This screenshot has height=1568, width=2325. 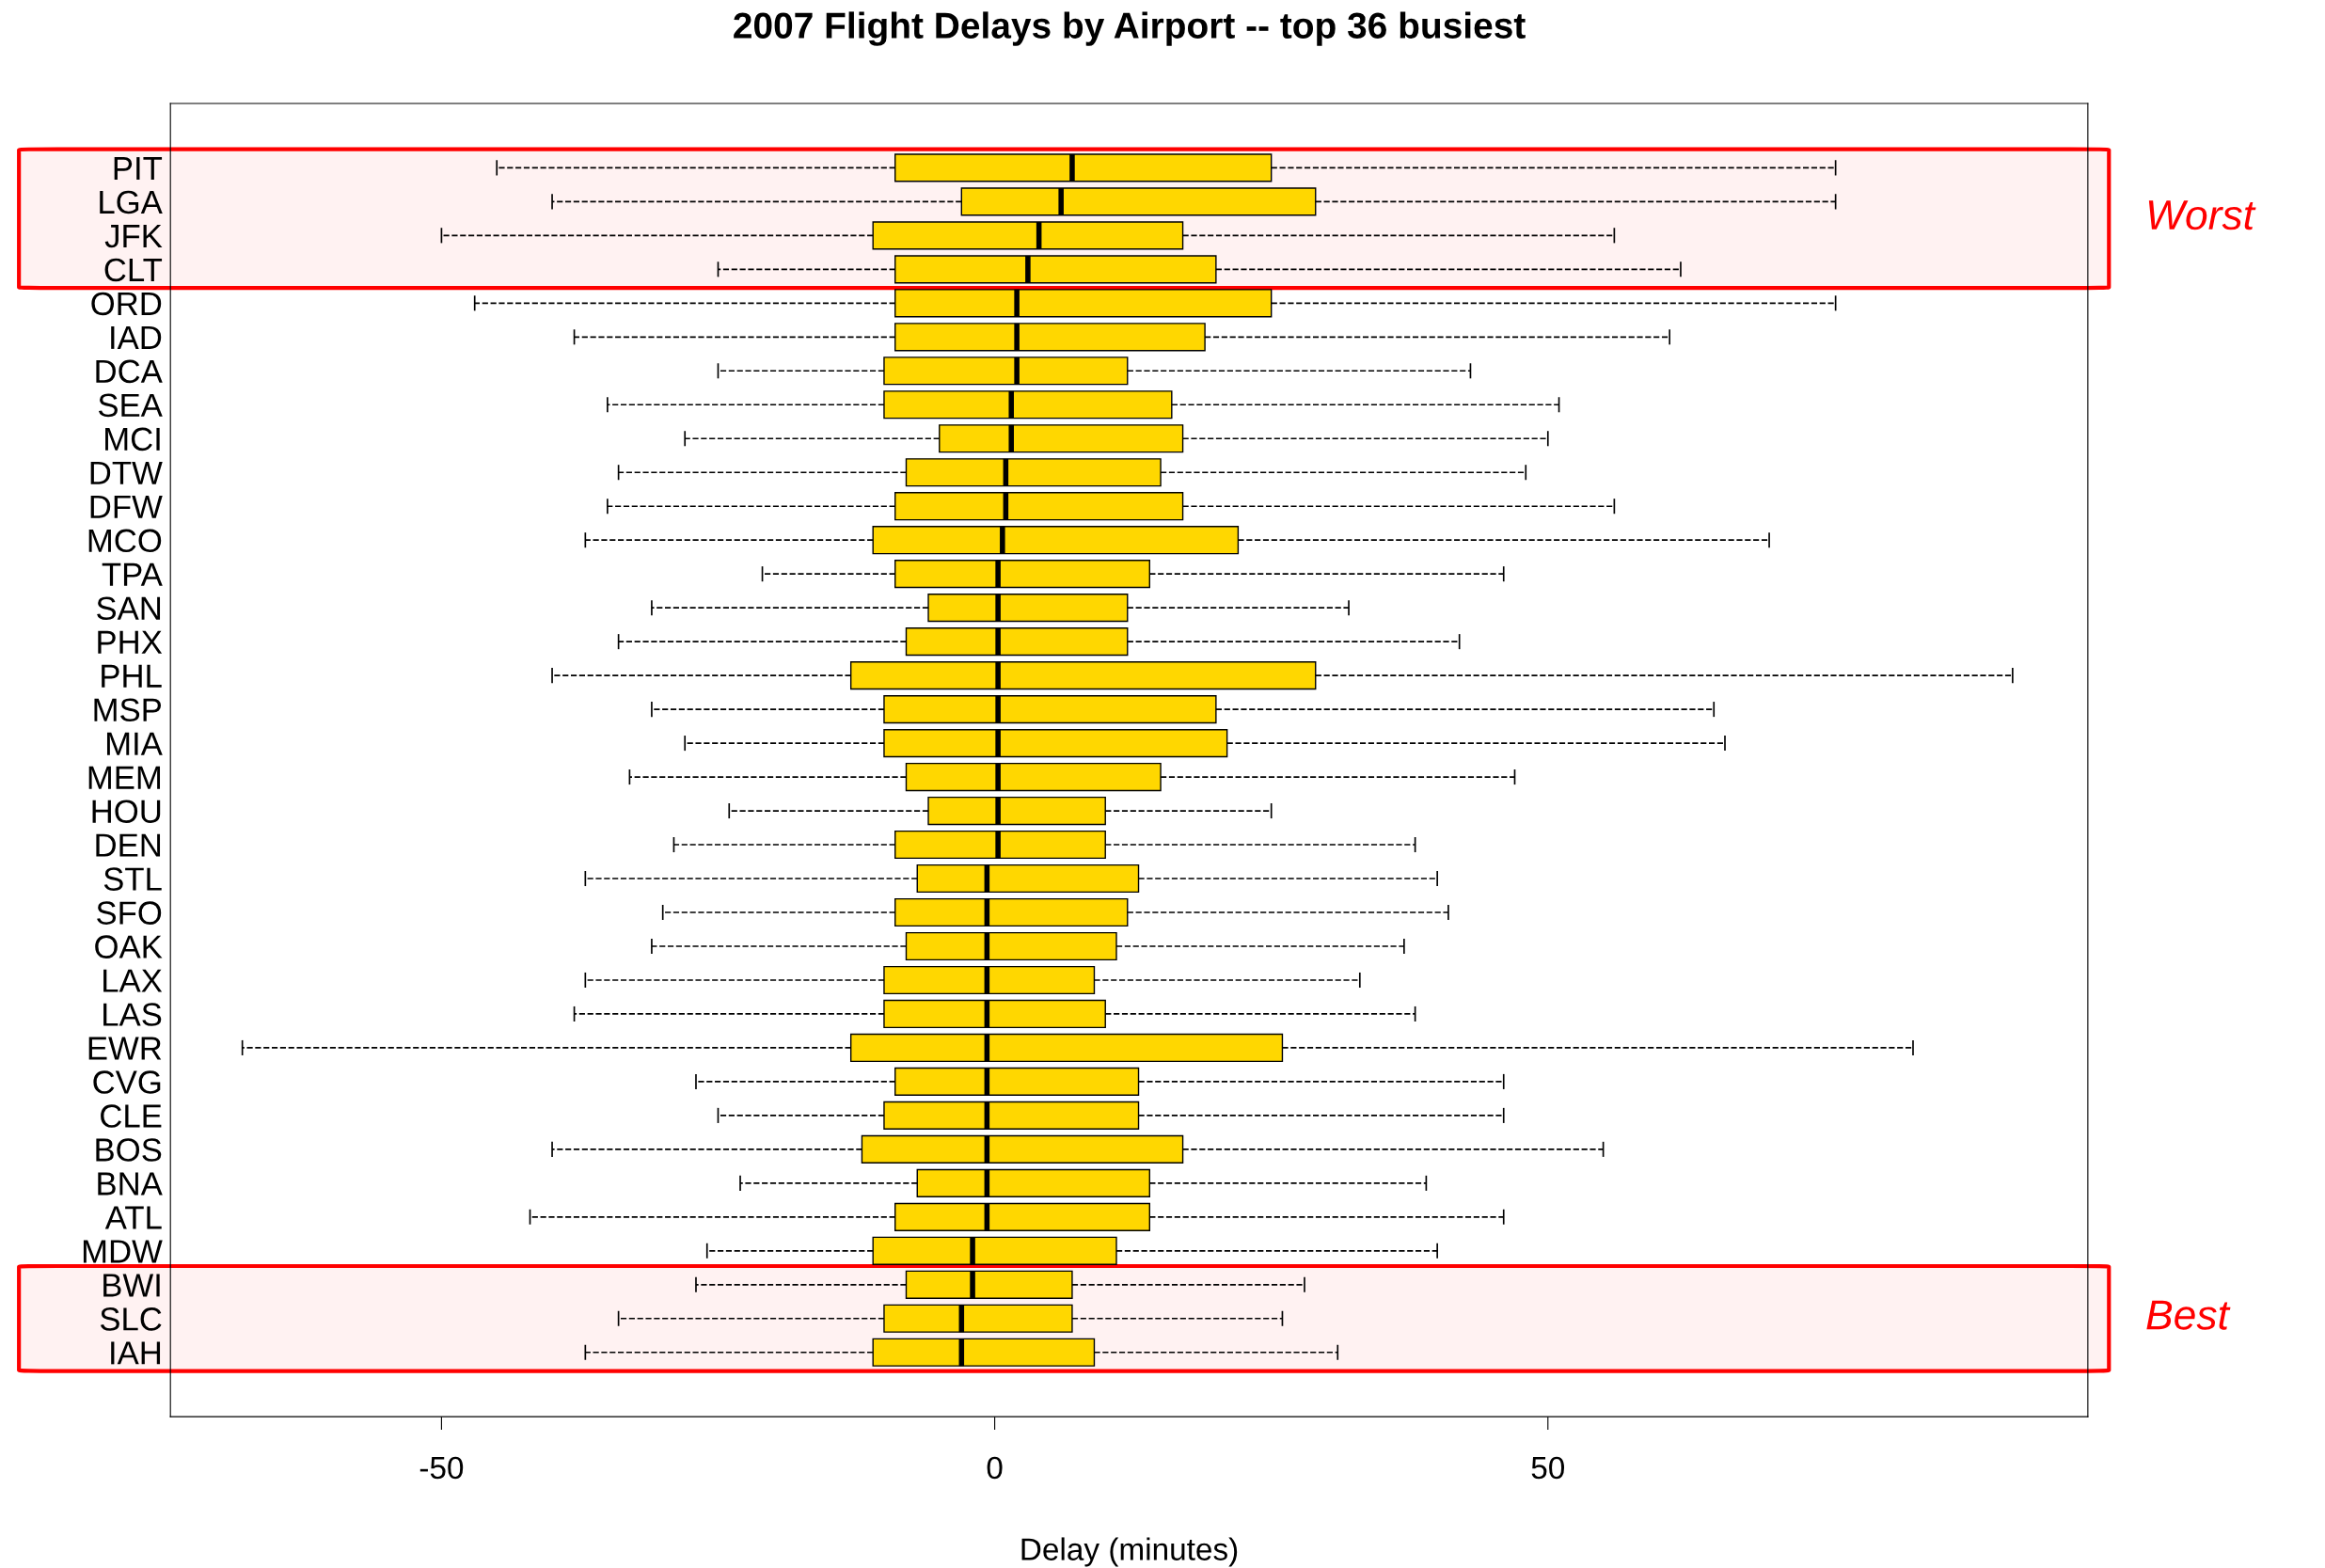 I want to click on x-axis-title: Delay (minutes), so click(x=1129, y=1552).